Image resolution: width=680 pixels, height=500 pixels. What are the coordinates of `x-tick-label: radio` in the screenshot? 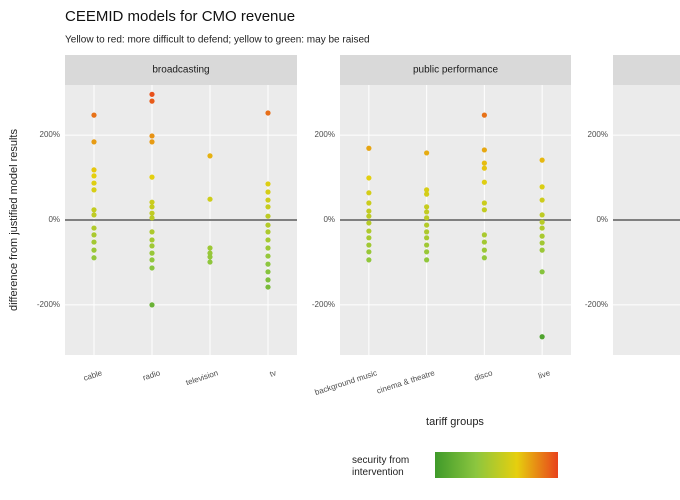 It's located at (152, 375).